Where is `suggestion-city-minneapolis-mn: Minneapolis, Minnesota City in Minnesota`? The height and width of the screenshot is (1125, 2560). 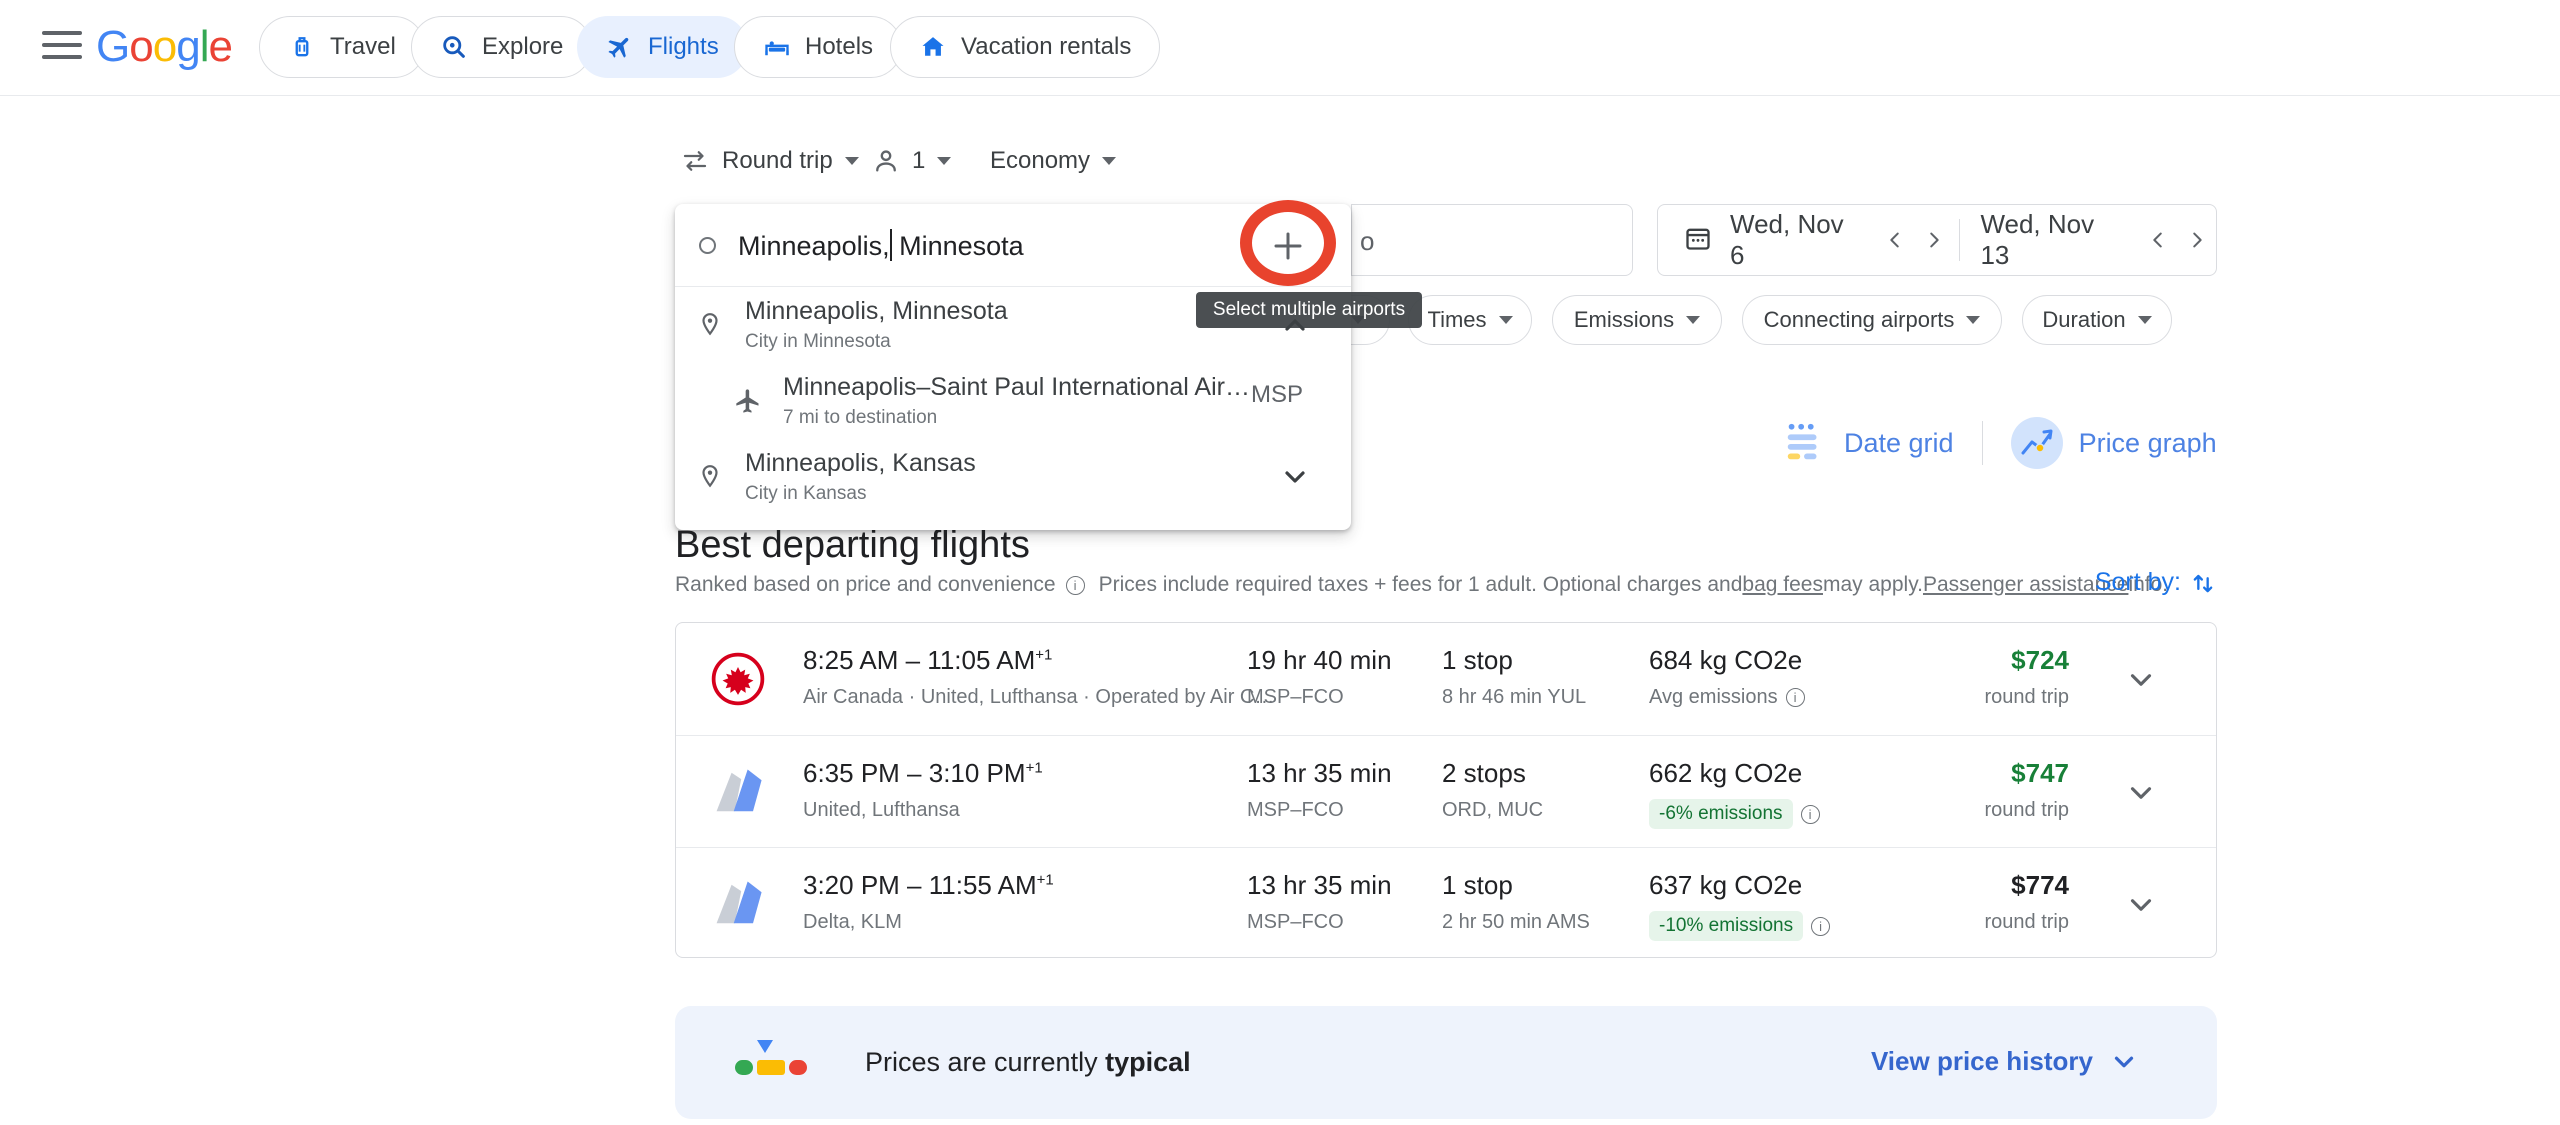 suggestion-city-minneapolis-mn: Minneapolis, Minnesota City in Minnesota is located at coordinates (1013, 325).